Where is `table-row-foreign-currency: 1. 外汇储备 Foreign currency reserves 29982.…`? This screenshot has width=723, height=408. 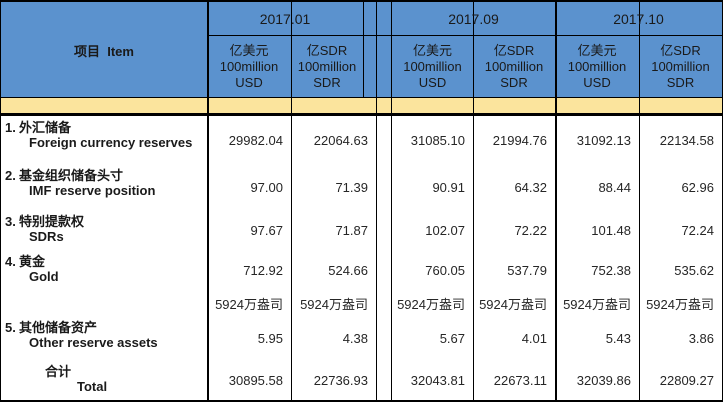 table-row-foreign-currency: 1. 外汇储备 Foreign currency reserves 29982.… is located at coordinates (361, 140).